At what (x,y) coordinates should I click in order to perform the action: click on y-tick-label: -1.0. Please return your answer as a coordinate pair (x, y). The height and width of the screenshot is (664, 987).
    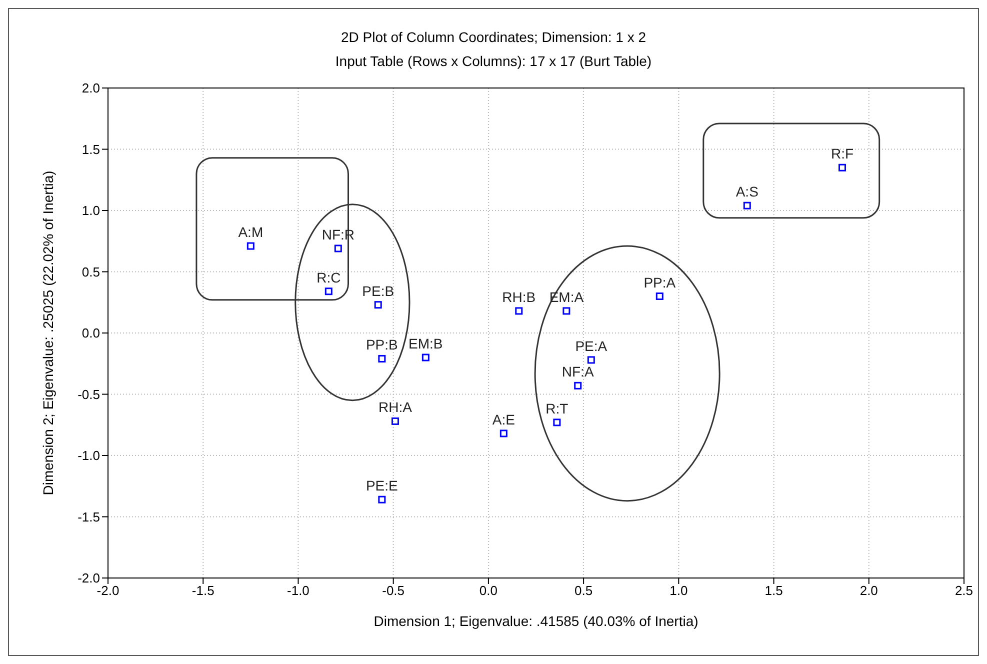
    Looking at the image, I should click on (89, 456).